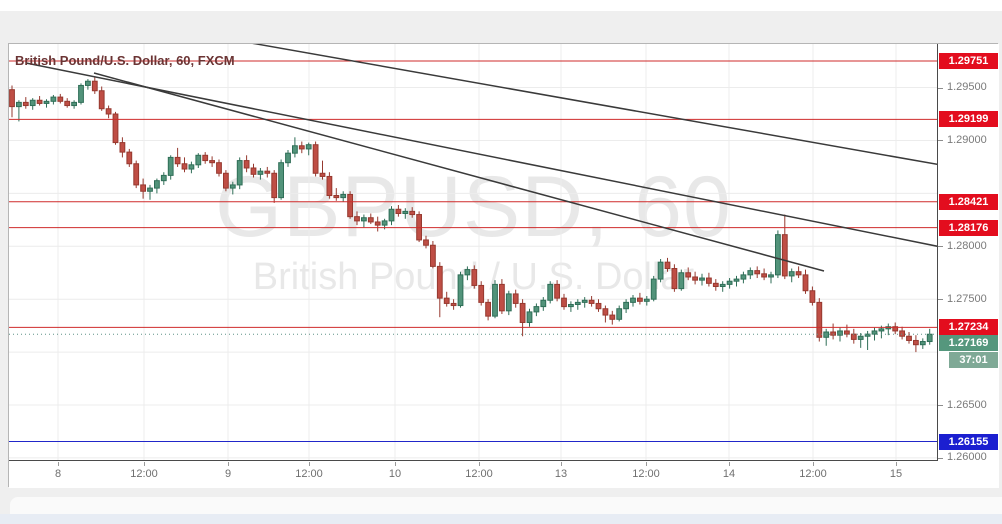 This screenshot has width=1002, height=524. I want to click on top-white-strip, so click(501, 5).